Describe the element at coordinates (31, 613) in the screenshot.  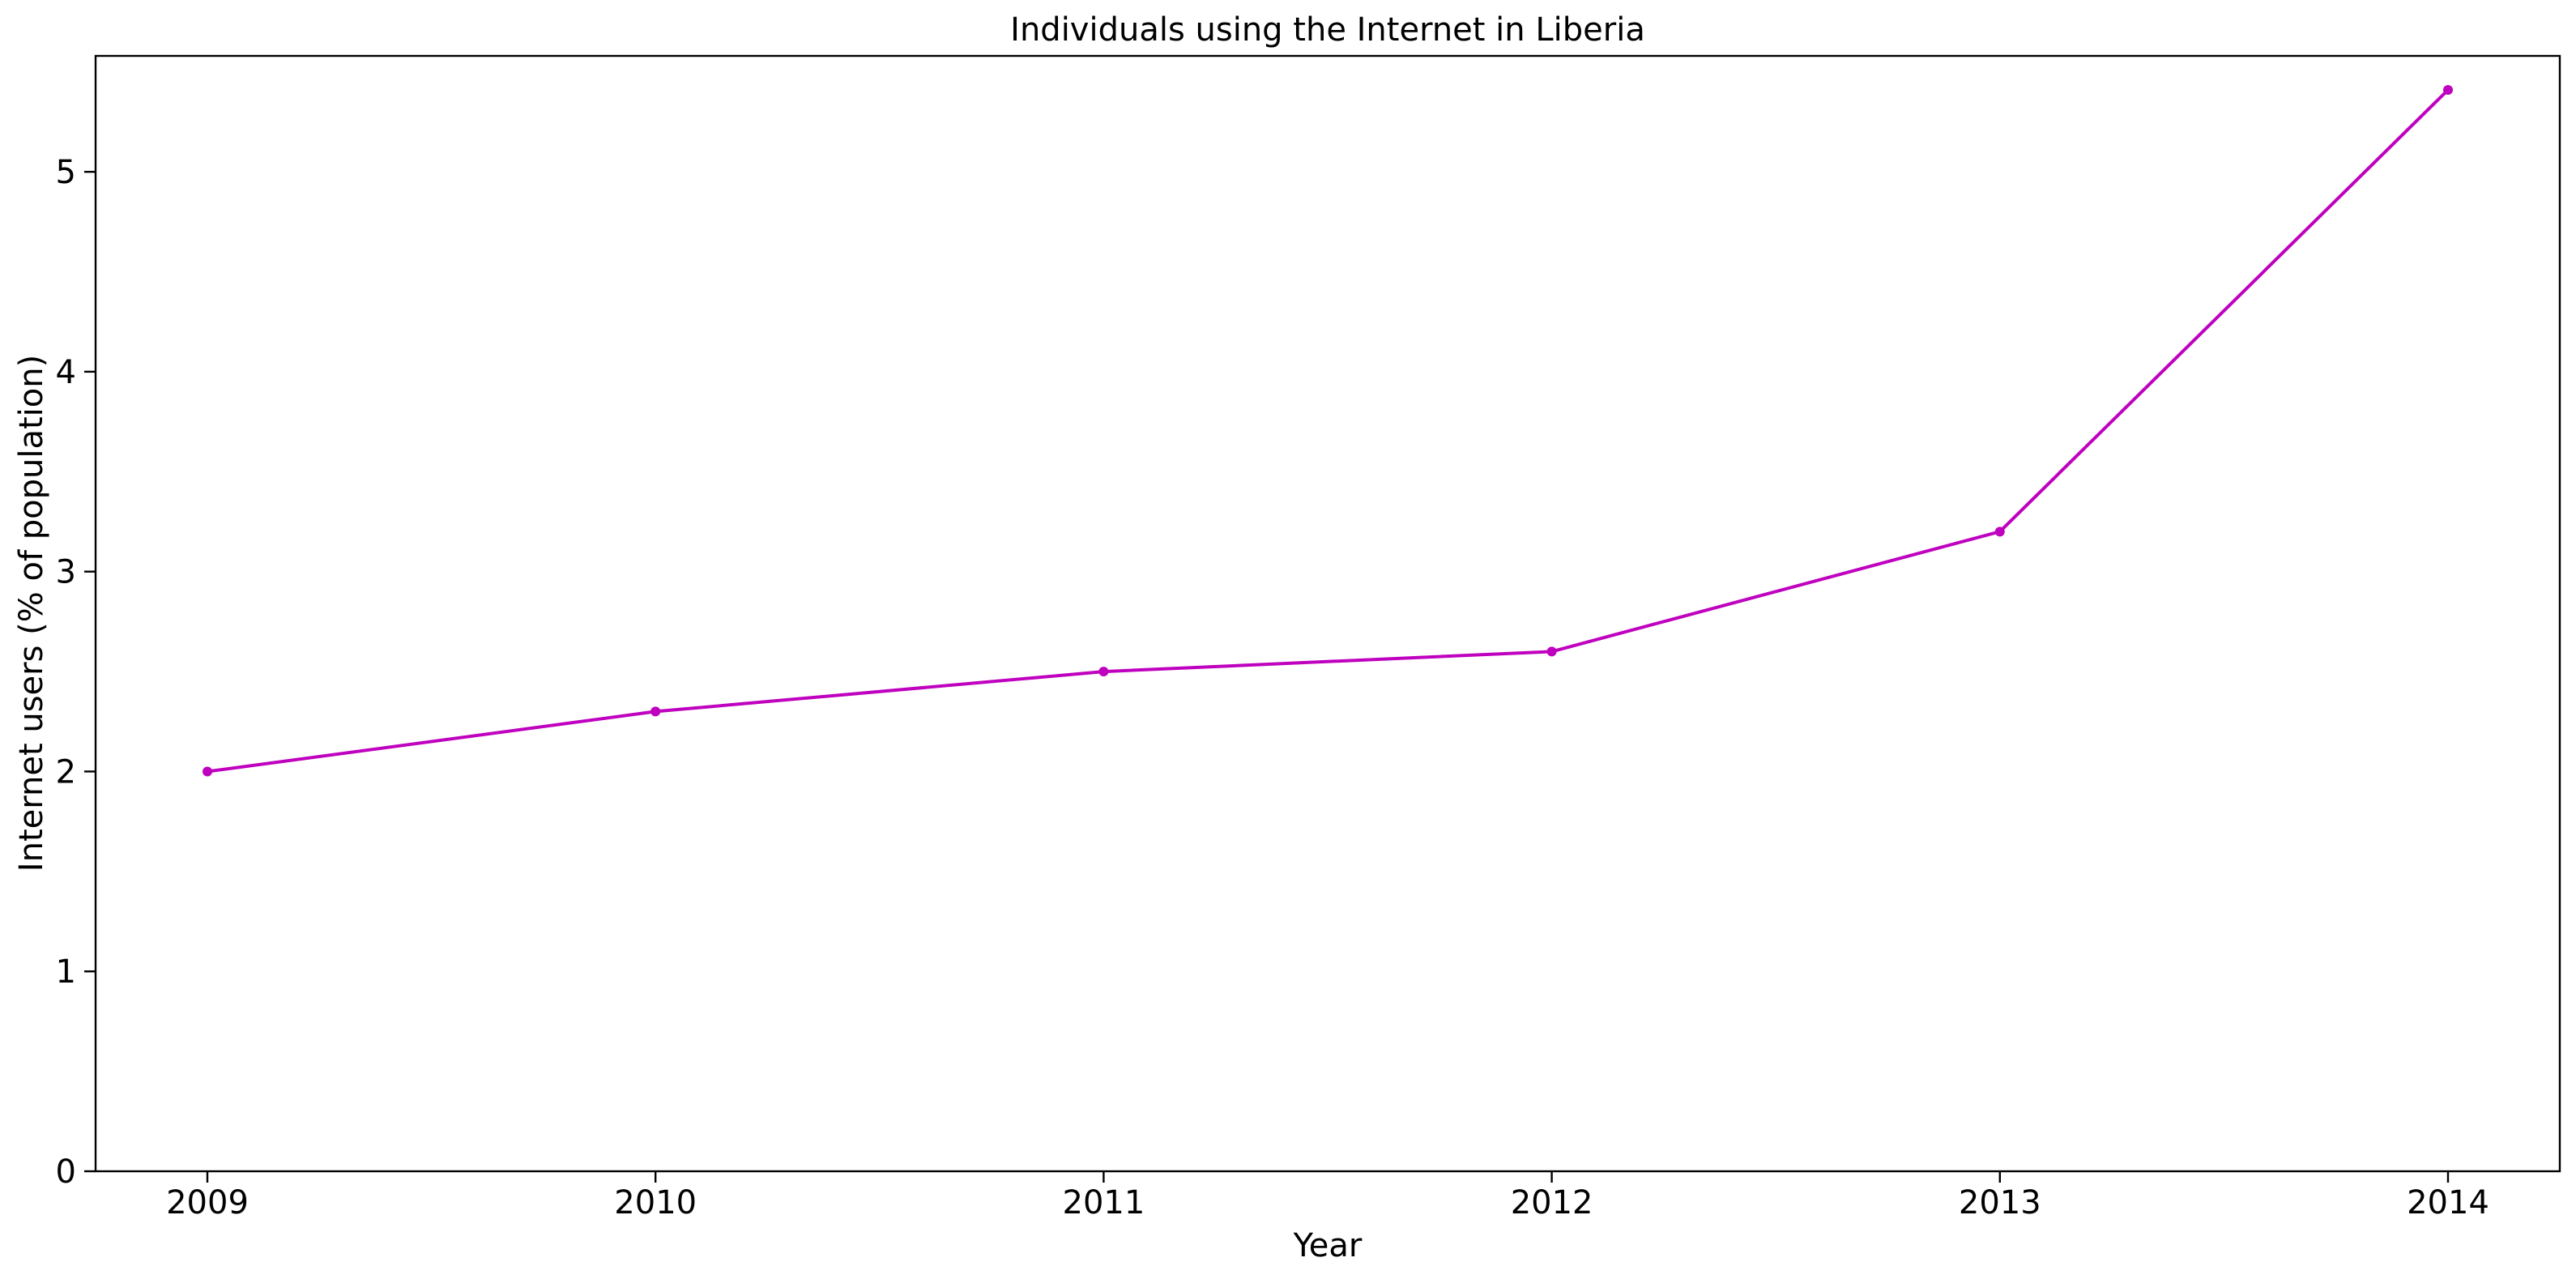
I see `y-axis-label: Internet users (% of population)` at that location.